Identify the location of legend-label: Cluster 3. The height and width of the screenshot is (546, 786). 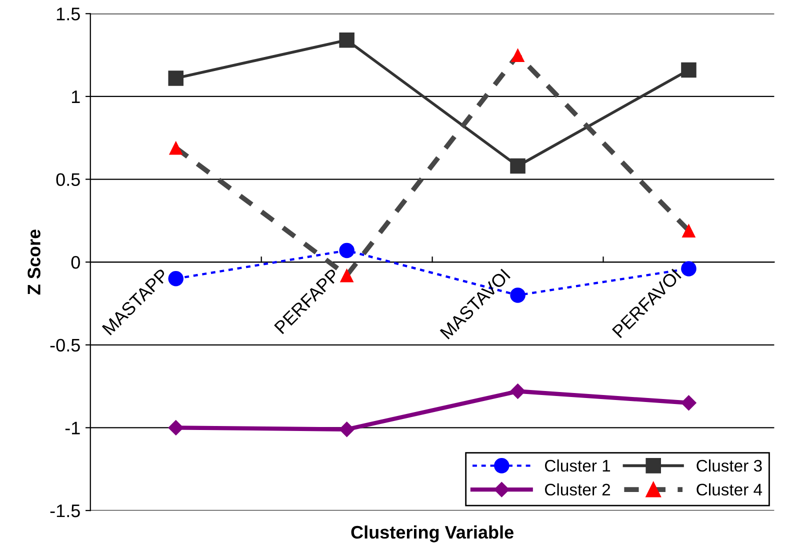
(729, 465).